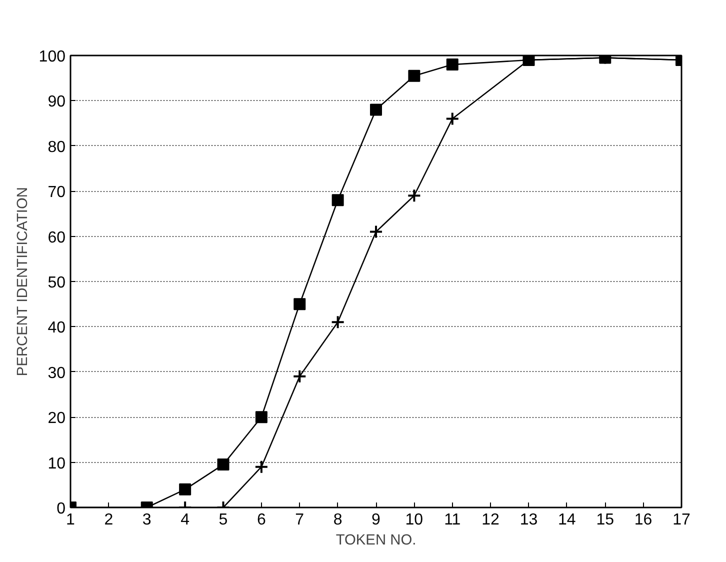 This screenshot has width=726, height=562. What do you see at coordinates (681, 520) in the screenshot?
I see `x-tick-label: 17` at bounding box center [681, 520].